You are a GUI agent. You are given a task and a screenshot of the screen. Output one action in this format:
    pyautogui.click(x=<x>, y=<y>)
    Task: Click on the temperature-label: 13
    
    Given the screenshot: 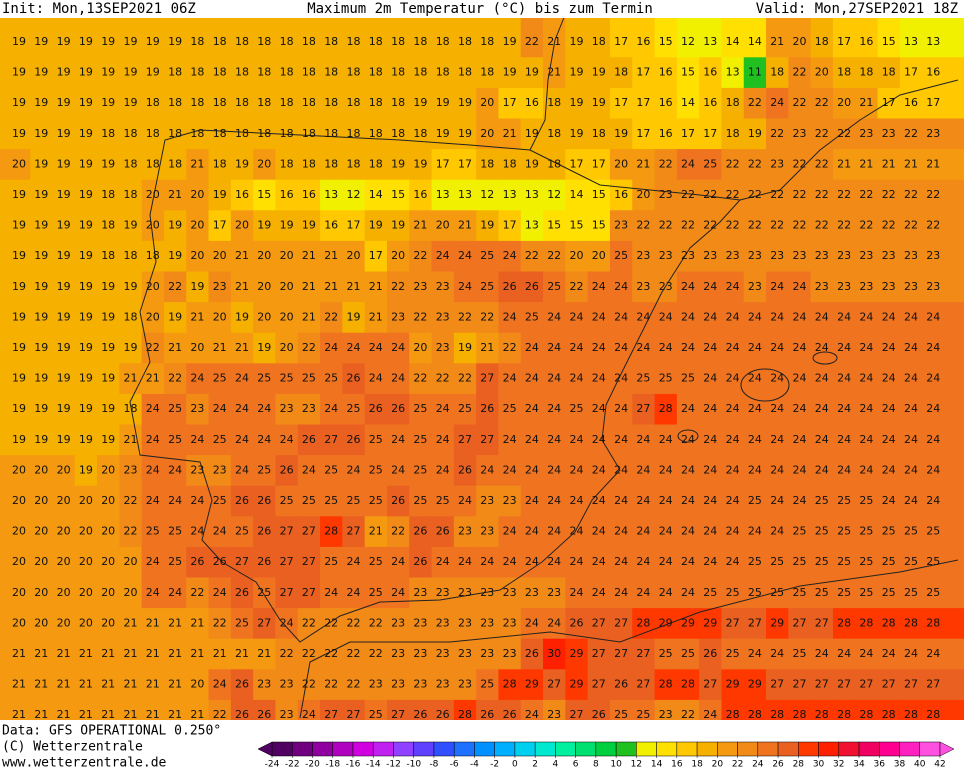 What is the action you would take?
    pyautogui.click(x=331, y=194)
    